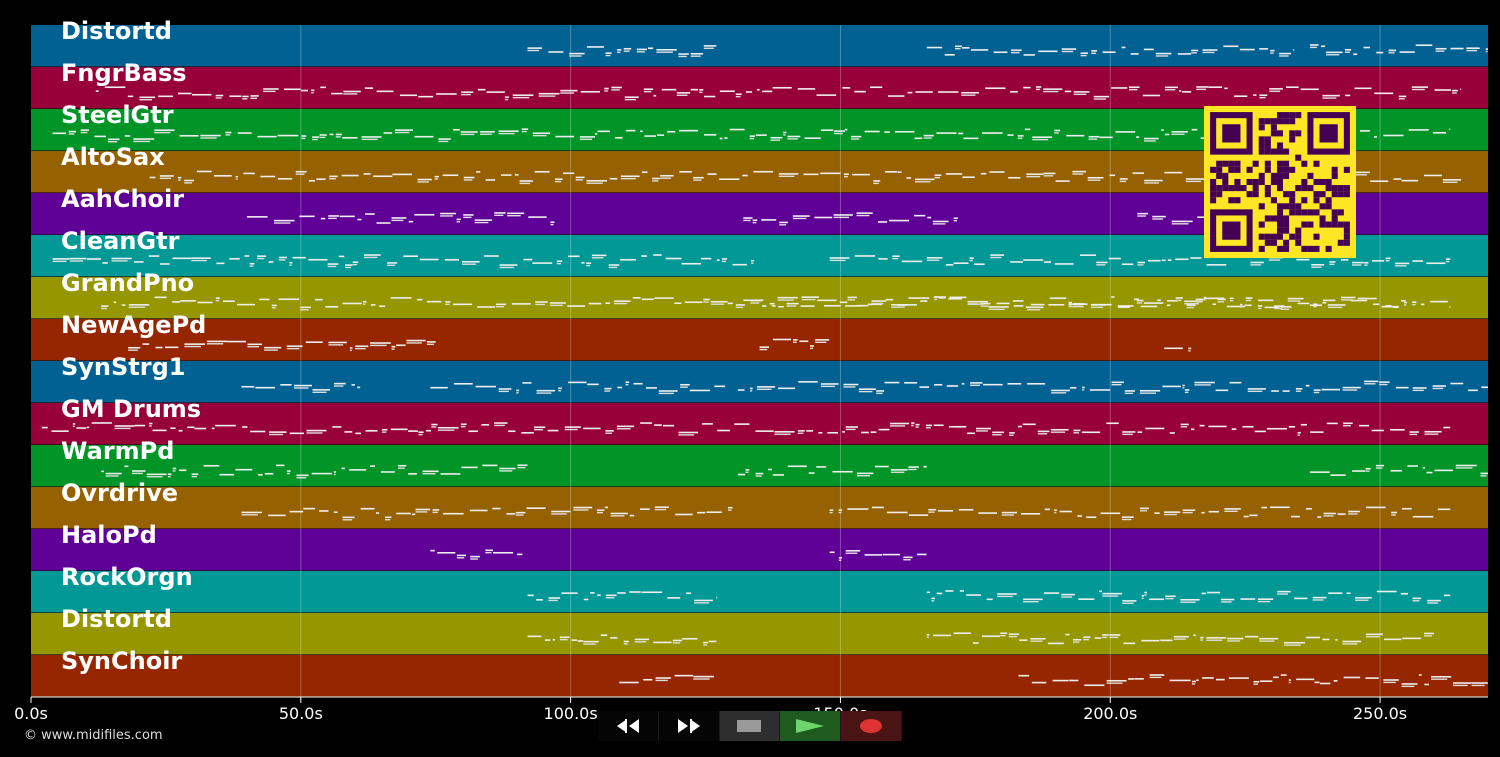 The height and width of the screenshot is (757, 1500). Describe the element at coordinates (749, 726) in the screenshot. I see `stop-button` at that location.